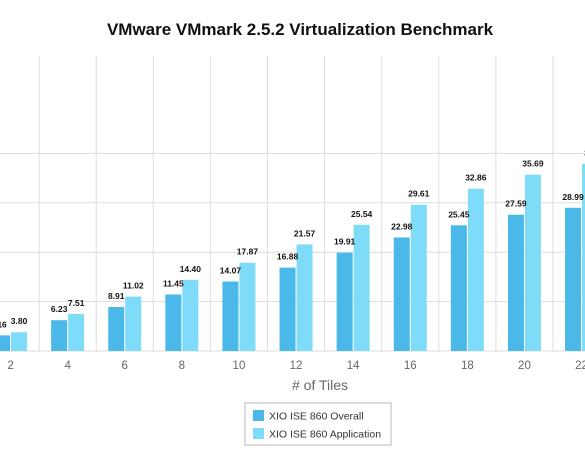 This screenshot has width=585, height=467. I want to click on x-tick-label: 8, so click(182, 366).